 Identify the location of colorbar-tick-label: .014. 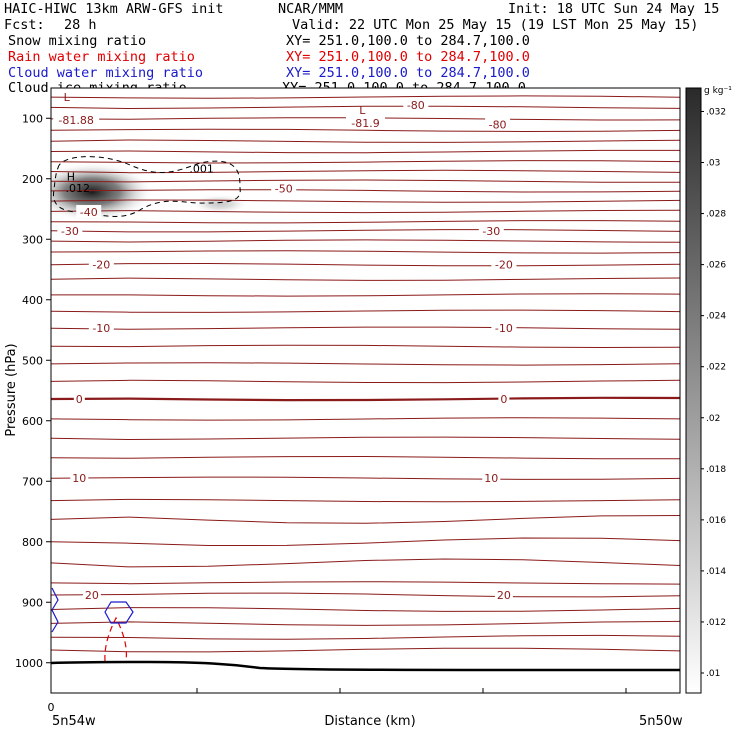
(716, 572).